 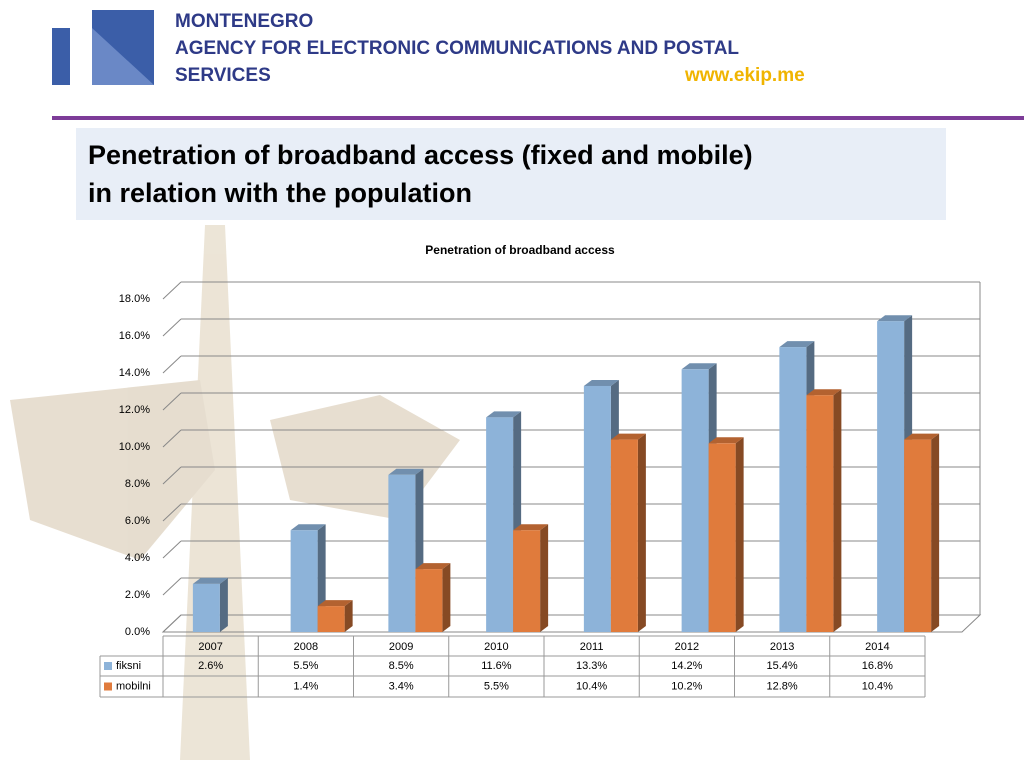 What do you see at coordinates (134, 373) in the screenshot?
I see `y-tick-label: 14.0%` at bounding box center [134, 373].